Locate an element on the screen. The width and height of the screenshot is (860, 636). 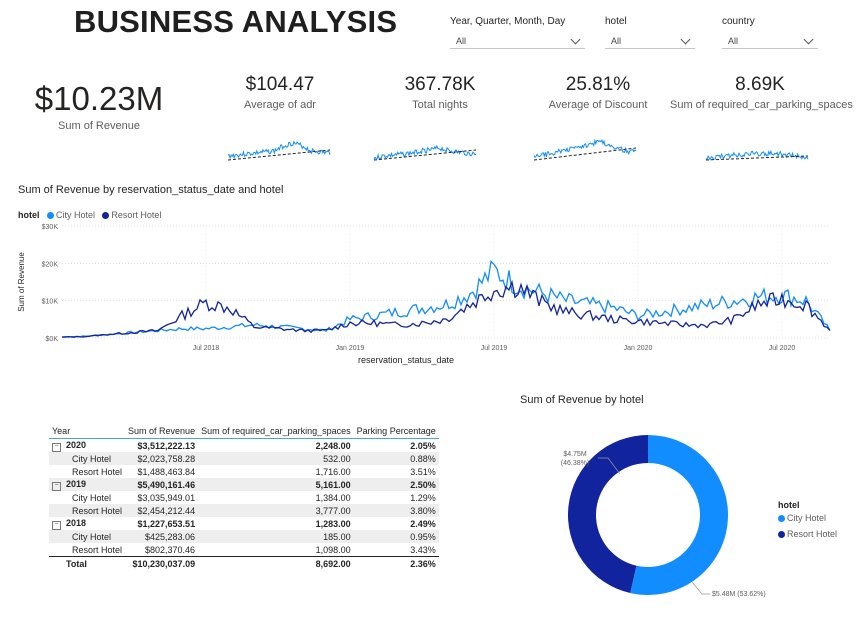
sparkline-parking is located at coordinates (757, 155).